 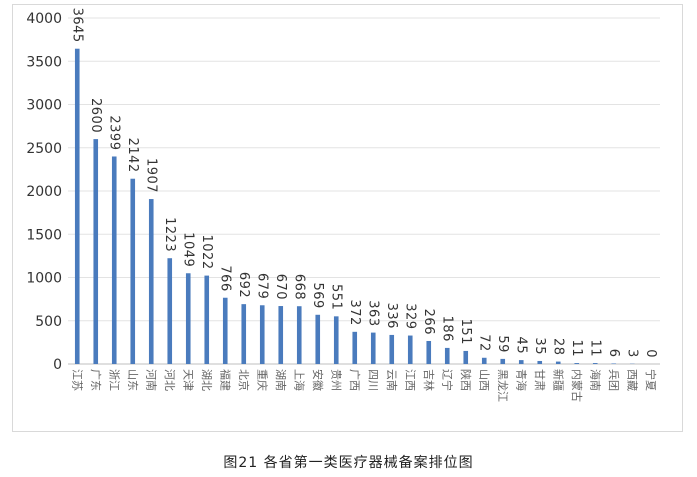 What do you see at coordinates (483, 343) in the screenshot?
I see `data-label: 72` at bounding box center [483, 343].